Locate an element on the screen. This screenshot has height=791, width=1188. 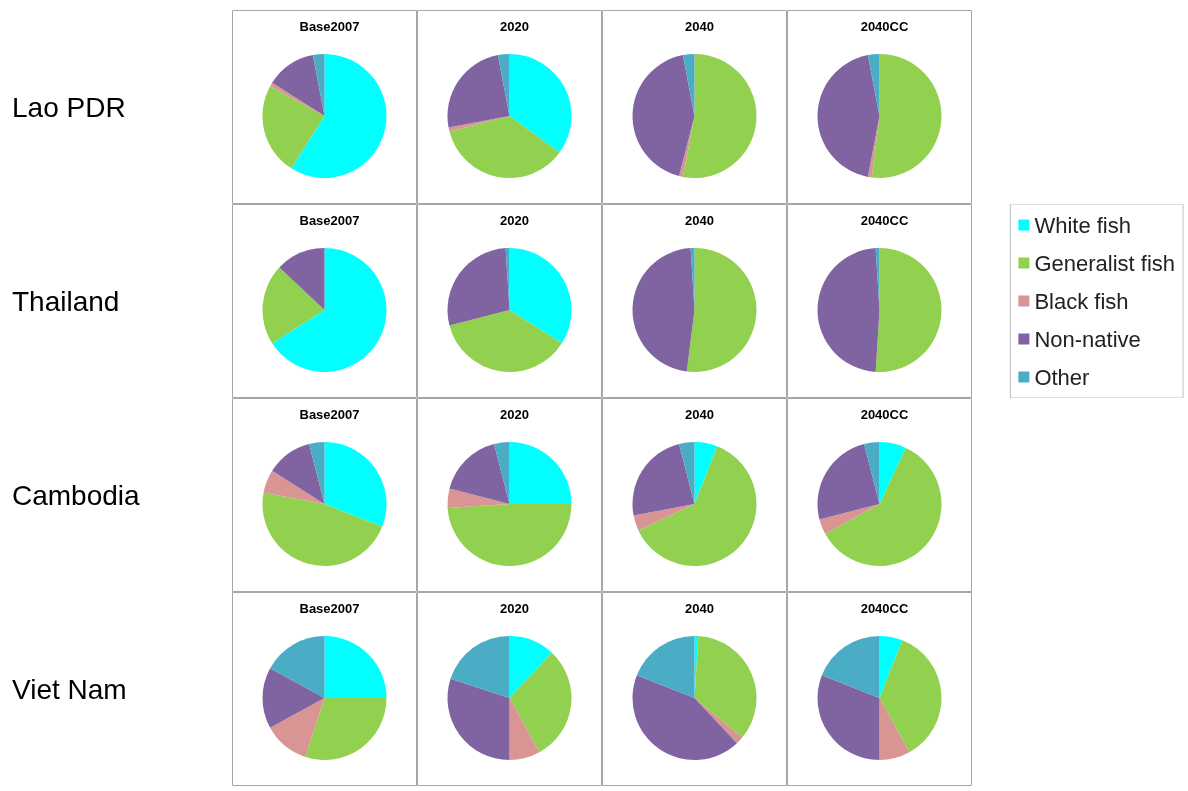
legend-label: White fish is located at coordinates (1082, 225).